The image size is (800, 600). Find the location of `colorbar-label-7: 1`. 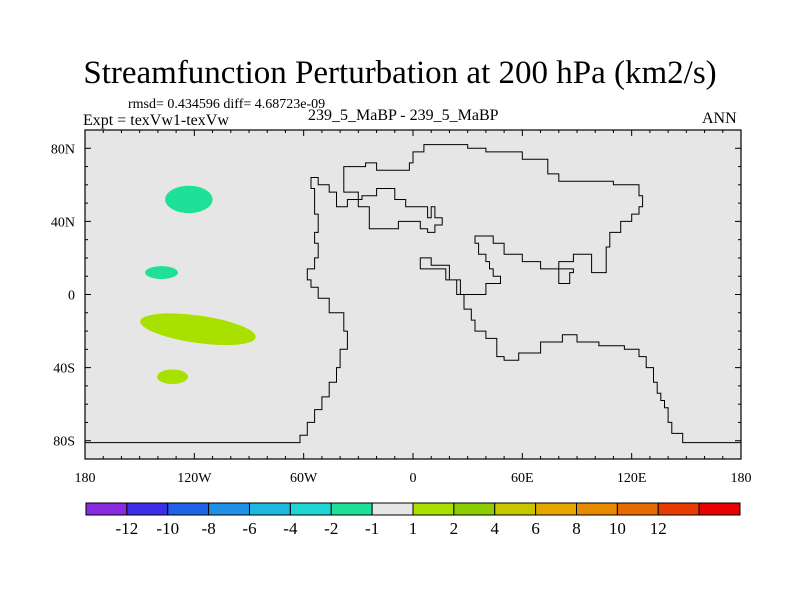

colorbar-label-7: 1 is located at coordinates (413, 528).